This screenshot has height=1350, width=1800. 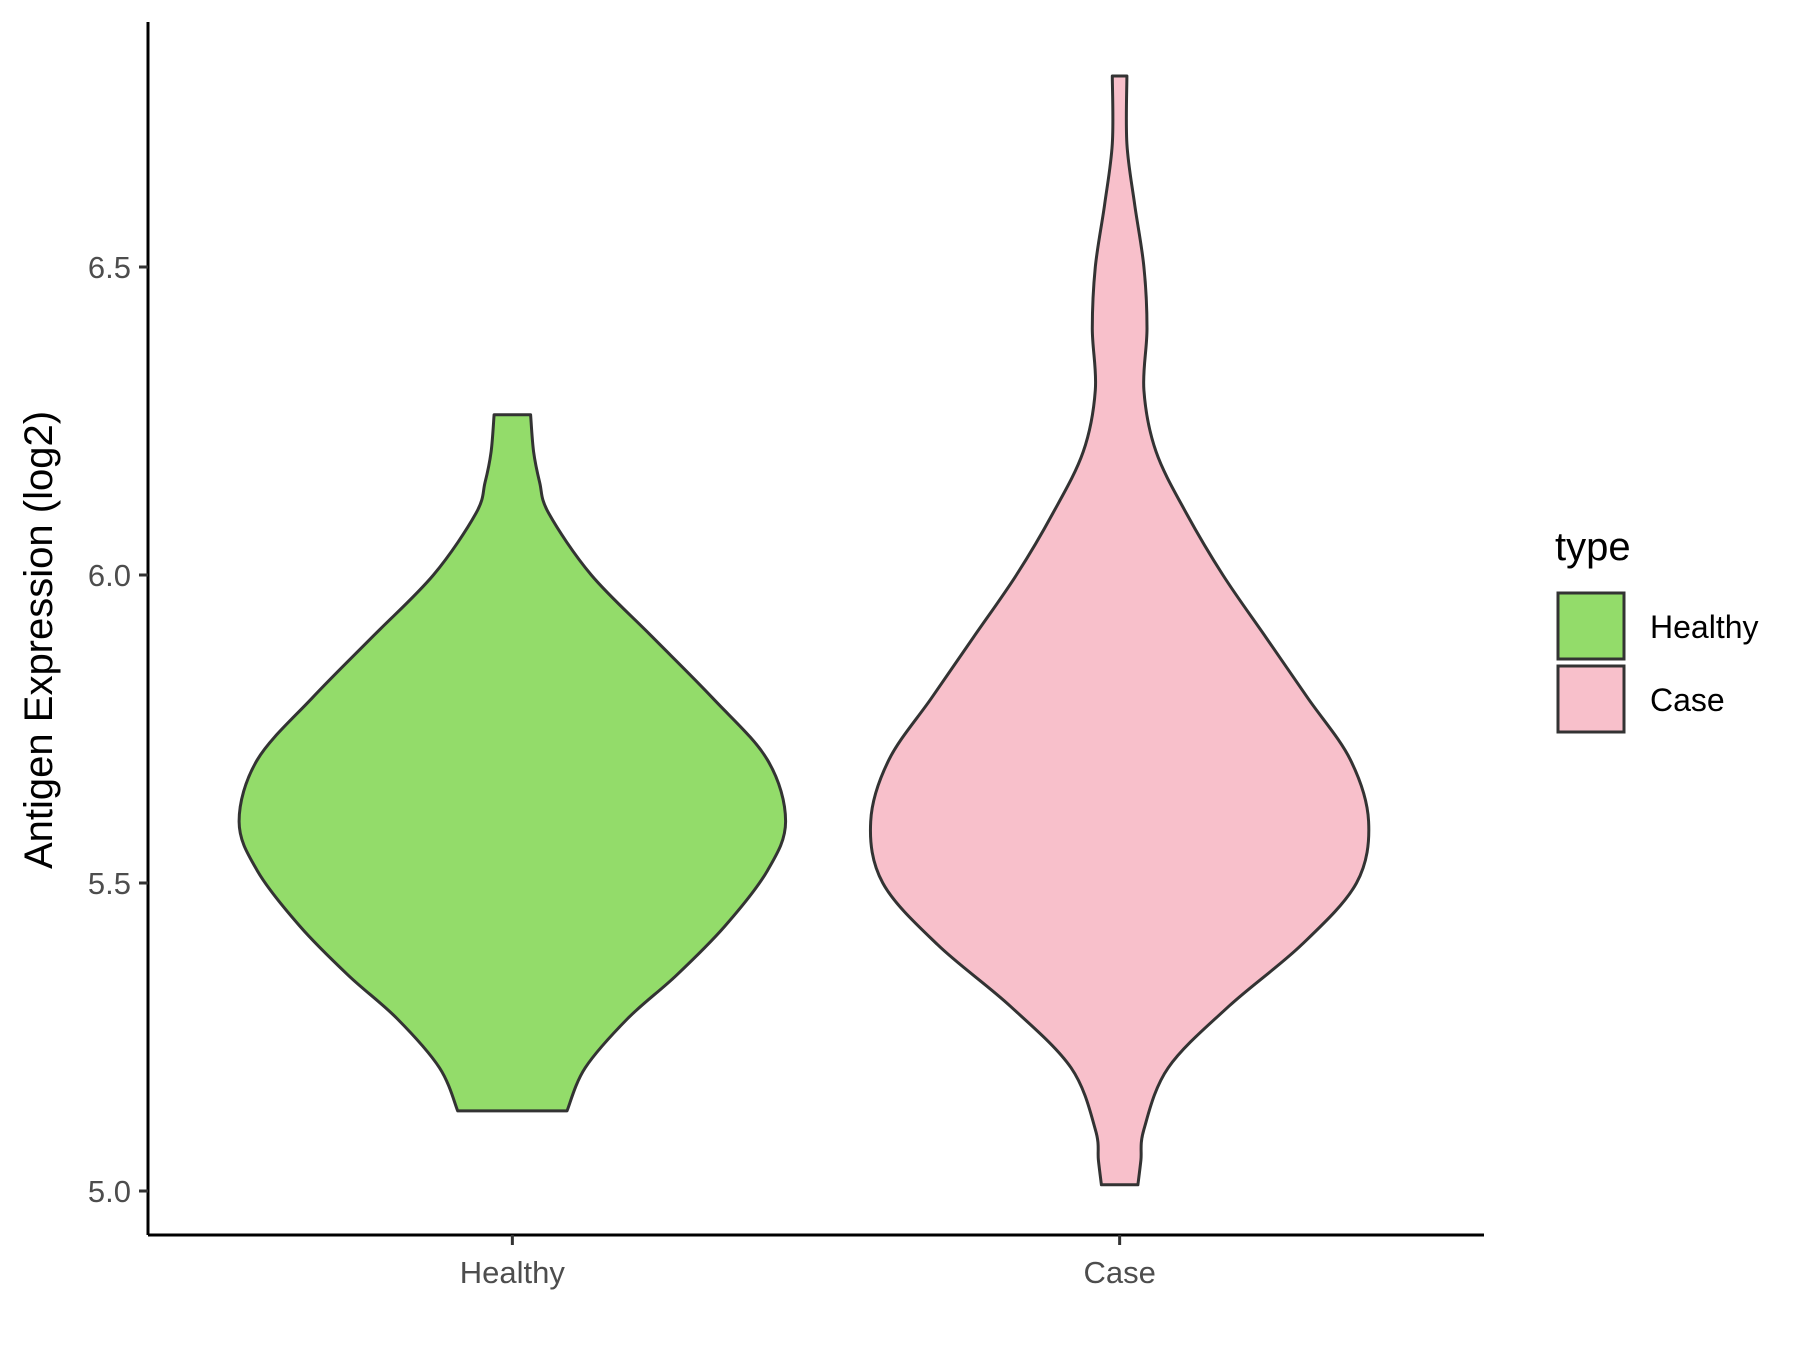 What do you see at coordinates (1119, 1272) in the screenshot?
I see `x-tick-label-case: Case` at bounding box center [1119, 1272].